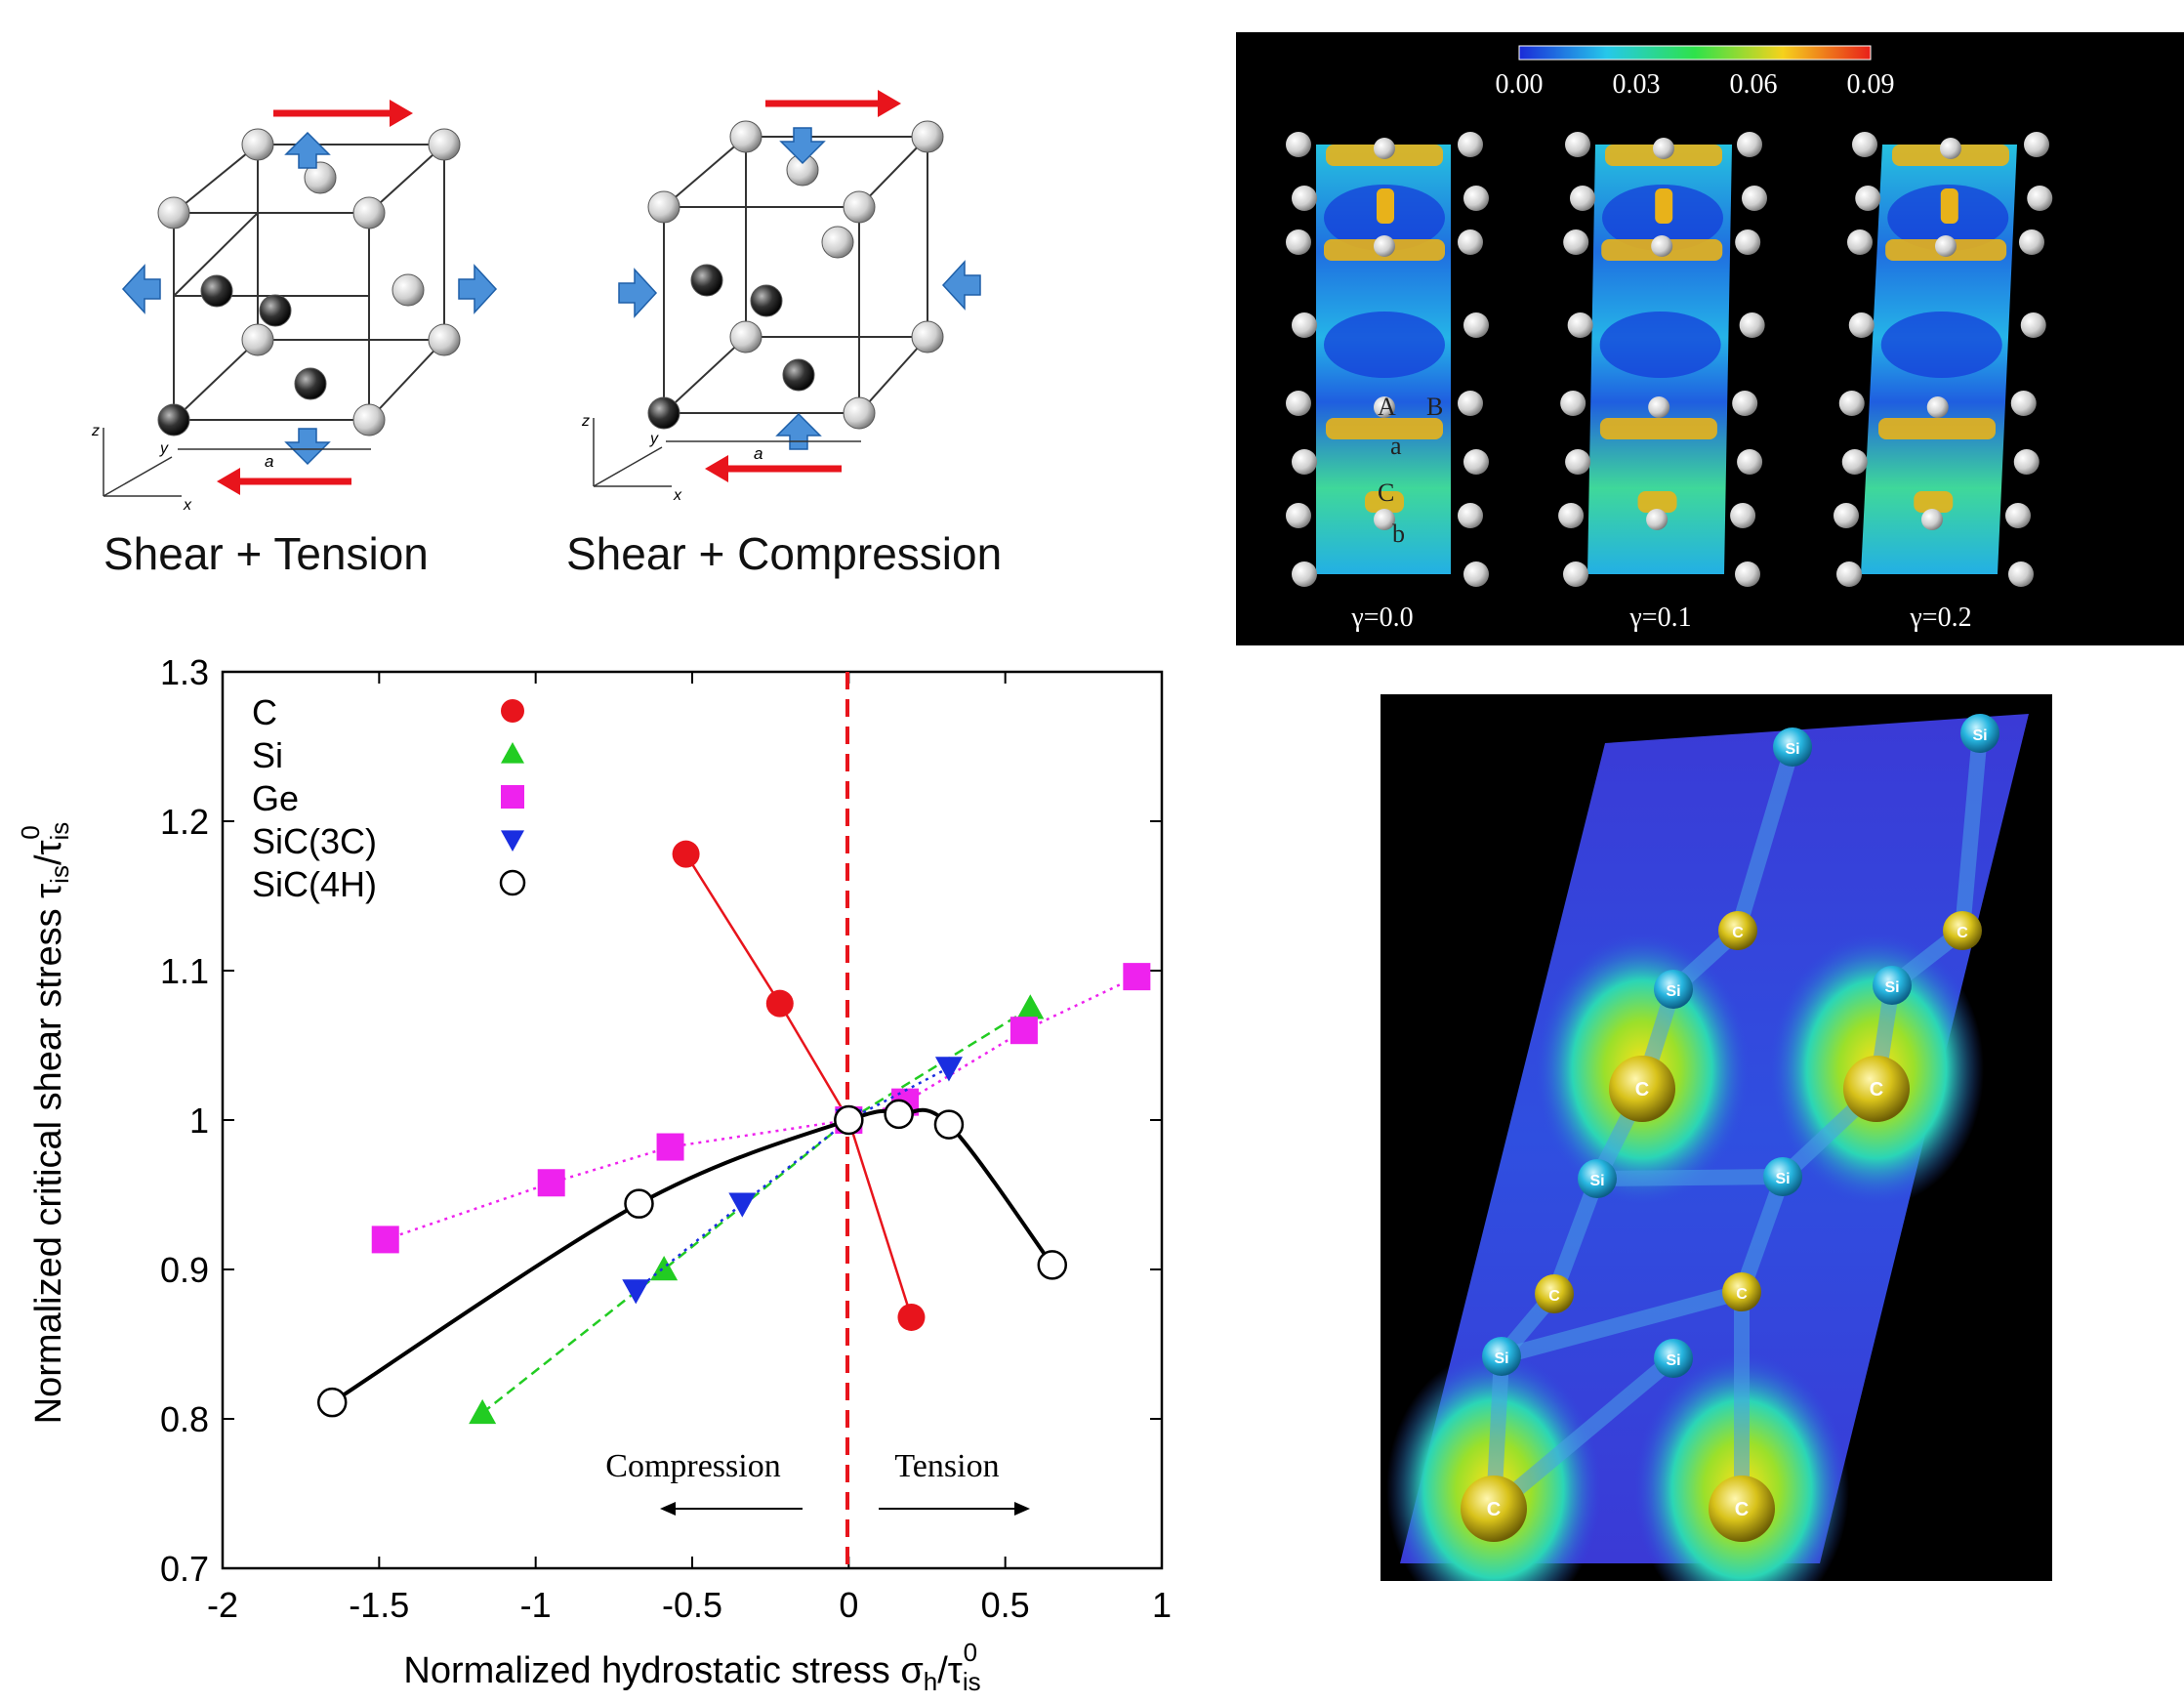 Image resolution: width=2184 pixels, height=1704 pixels. Describe the element at coordinates (187, 505) in the screenshot. I see `cube-left-axis-x: x` at that location.